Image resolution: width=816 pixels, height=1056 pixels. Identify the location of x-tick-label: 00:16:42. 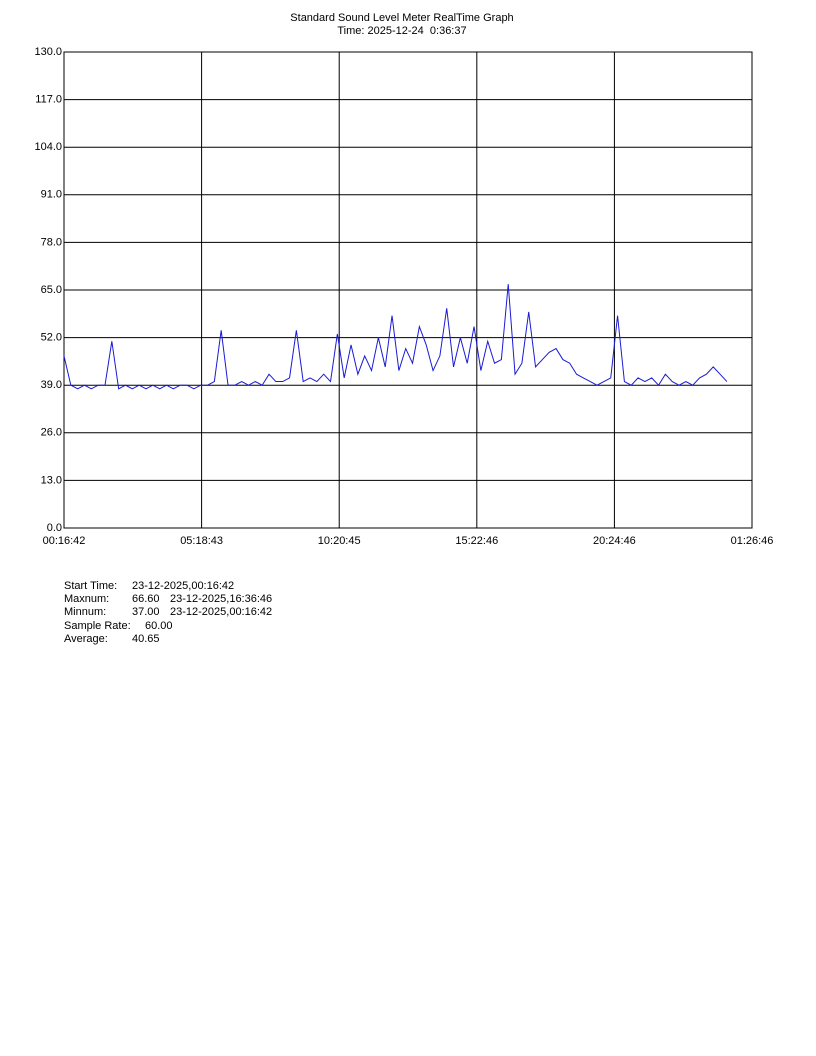
(64, 541).